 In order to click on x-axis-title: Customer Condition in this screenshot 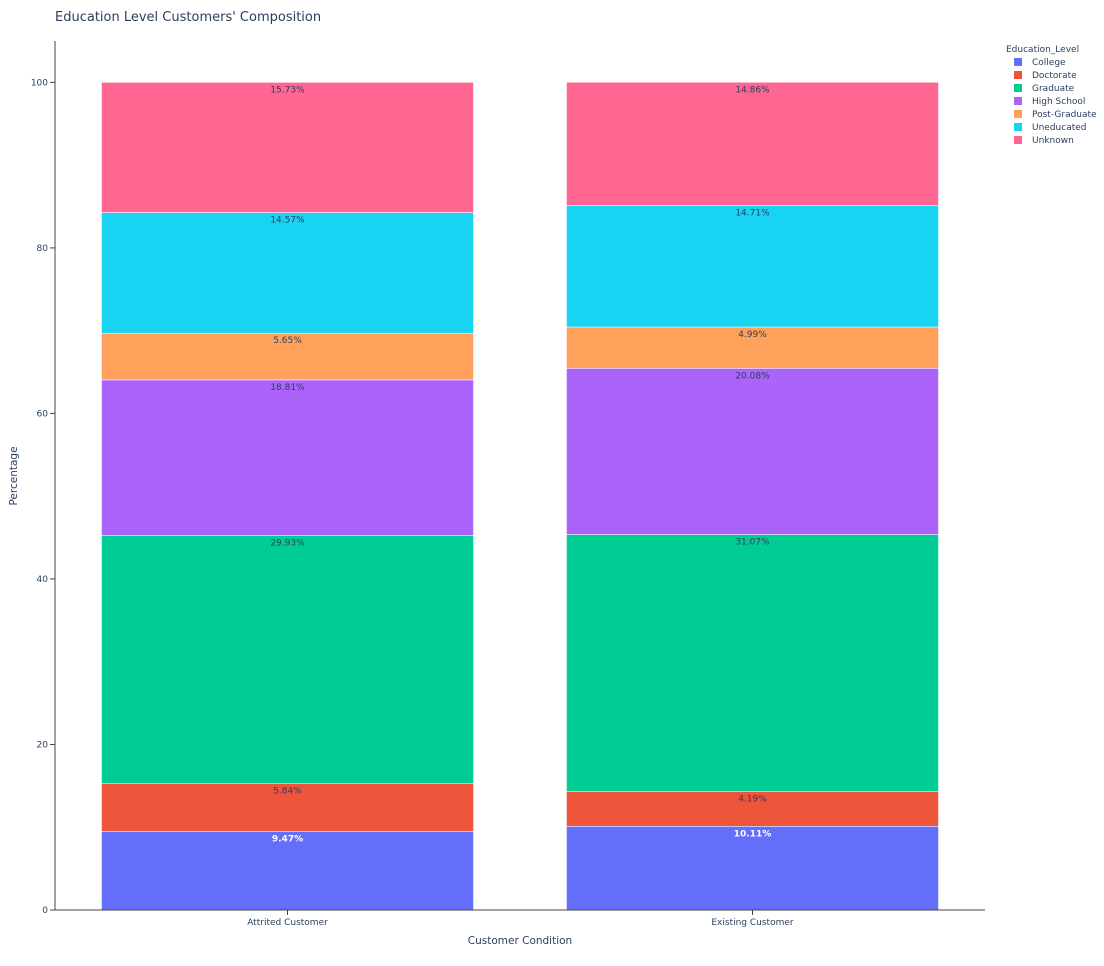, I will do `click(520, 941)`.